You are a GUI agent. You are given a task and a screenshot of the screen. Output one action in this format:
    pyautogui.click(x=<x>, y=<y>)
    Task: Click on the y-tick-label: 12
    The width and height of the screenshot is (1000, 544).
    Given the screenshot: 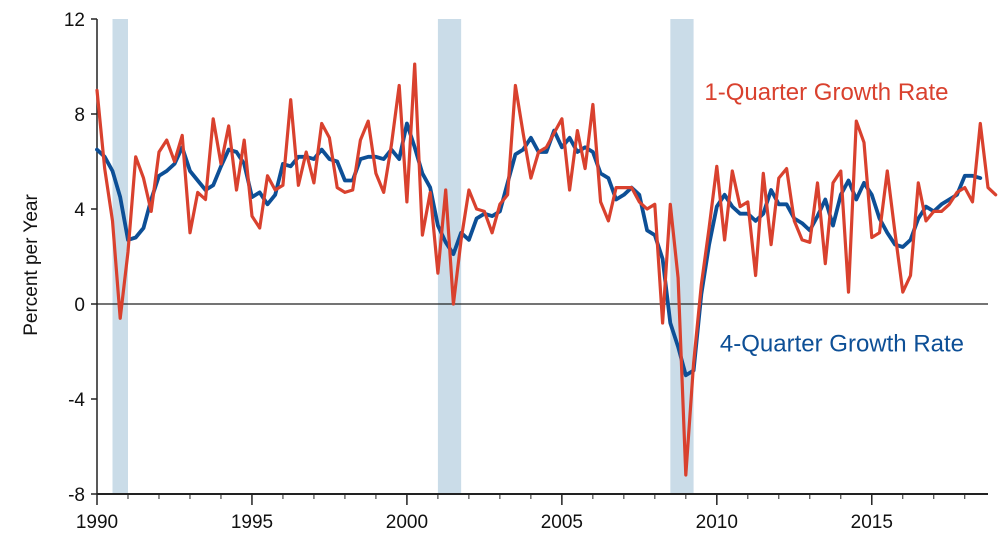 What is the action you would take?
    pyautogui.click(x=74, y=20)
    